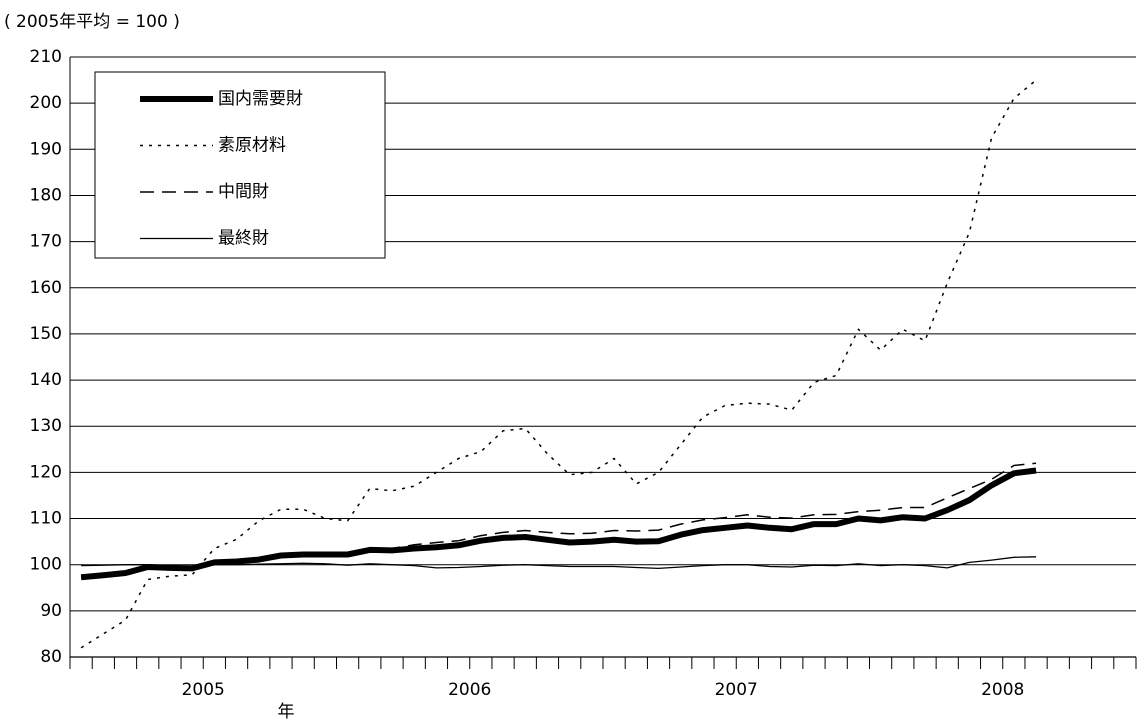  What do you see at coordinates (286, 712) in the screenshot?
I see `x-axis-label: 年` at bounding box center [286, 712].